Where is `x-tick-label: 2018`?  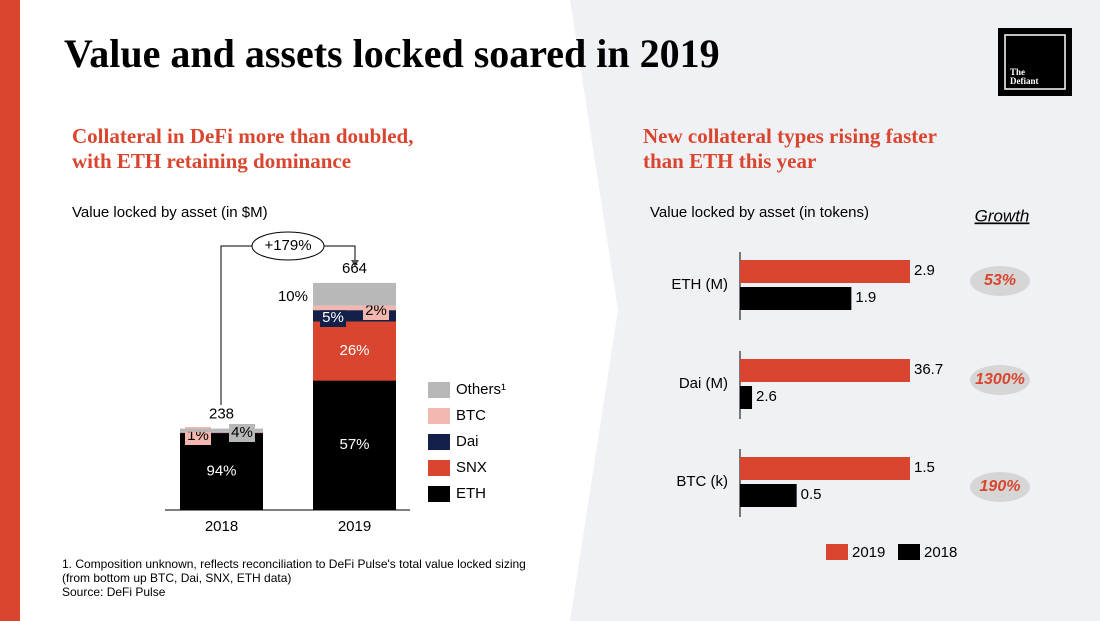
x-tick-label: 2018 is located at coordinates (221, 526).